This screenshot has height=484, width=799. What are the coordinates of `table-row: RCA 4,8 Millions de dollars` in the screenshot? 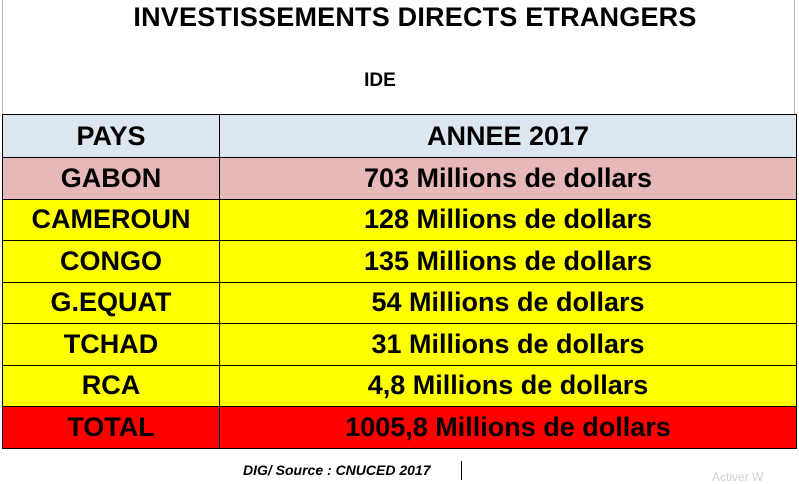 It's located at (399, 385).